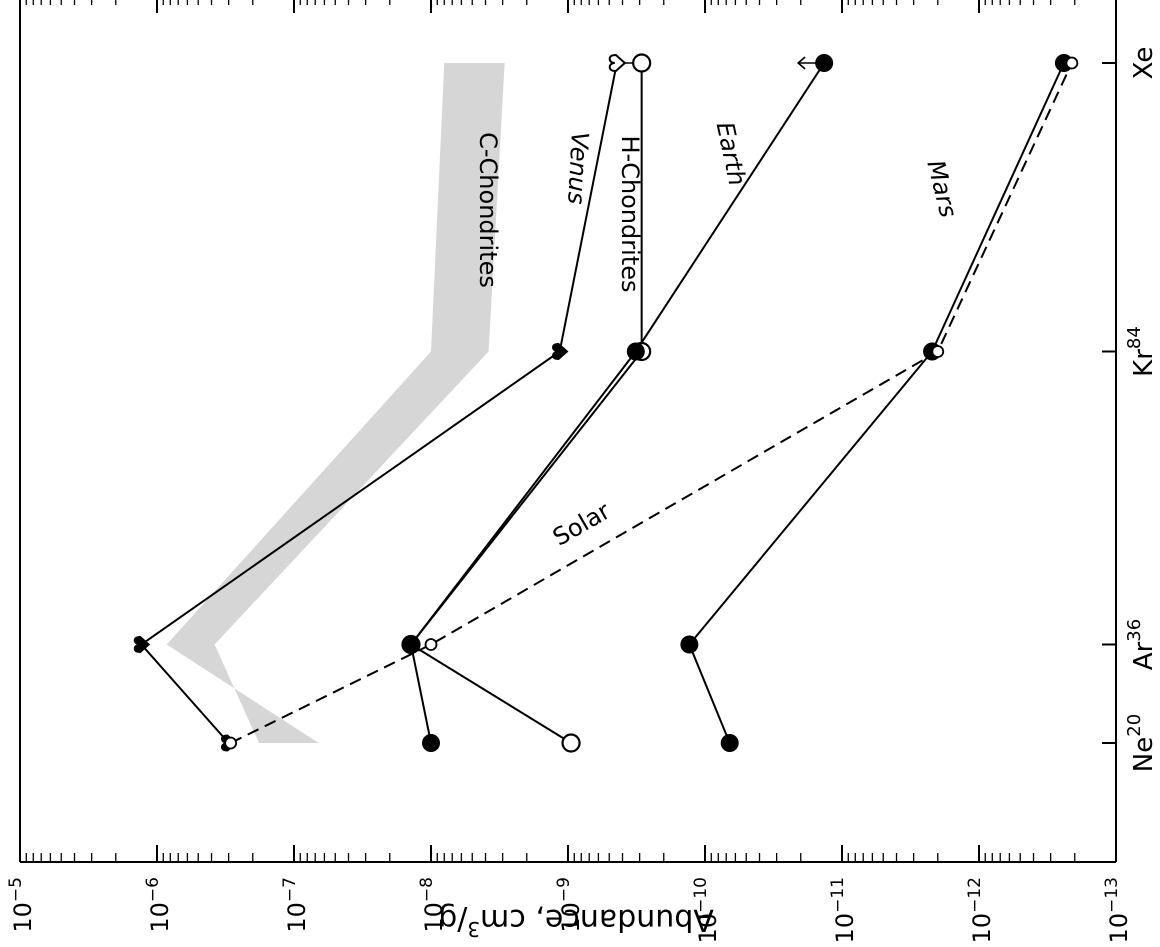 Image resolution: width=1160 pixels, height=947 pixels. I want to click on series-label-h-chondrites: H-Chondrites, so click(630, 213).